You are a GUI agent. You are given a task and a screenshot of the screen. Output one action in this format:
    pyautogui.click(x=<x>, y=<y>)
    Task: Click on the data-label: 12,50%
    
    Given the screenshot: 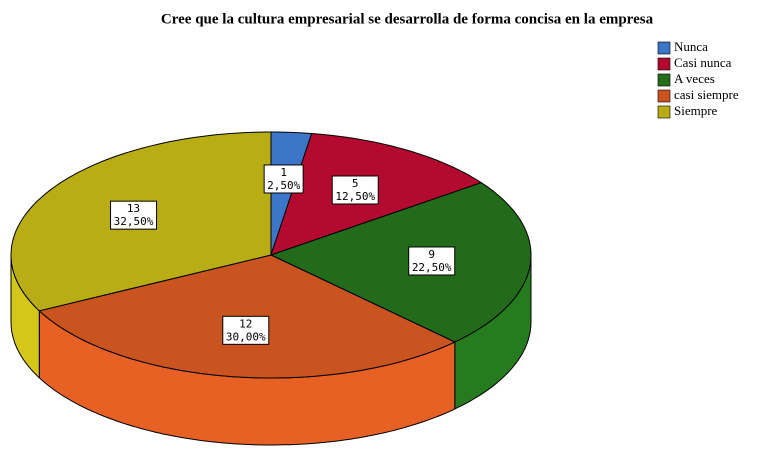 What is the action you would take?
    pyautogui.click(x=355, y=196)
    